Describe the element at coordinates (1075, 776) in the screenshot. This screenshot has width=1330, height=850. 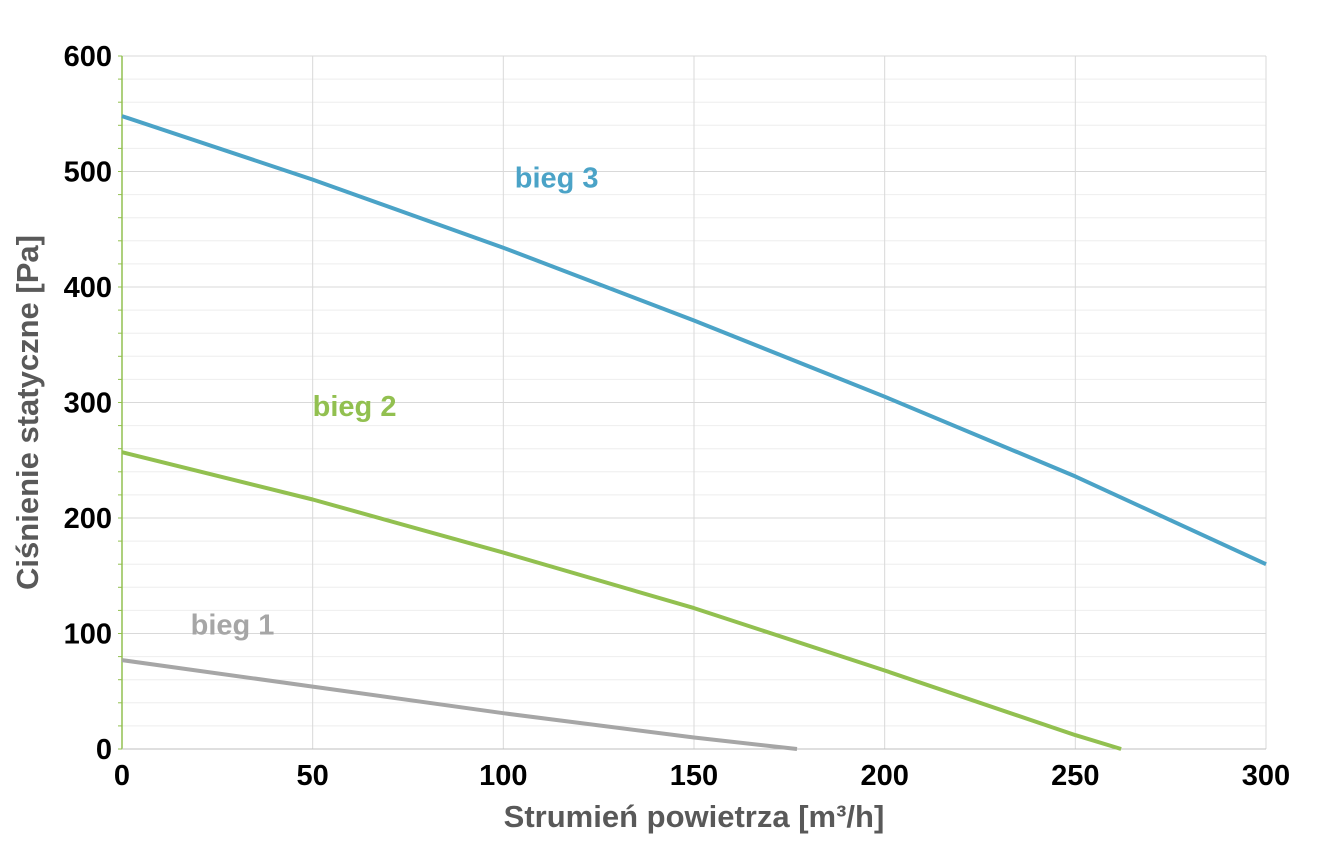
I see `x-tick-label: 250` at that location.